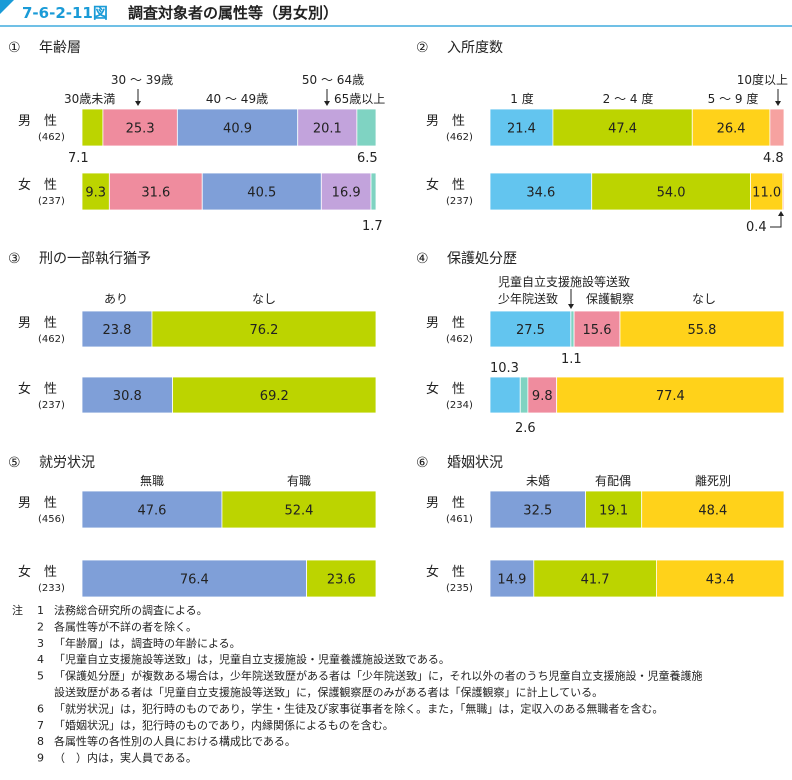  Describe the element at coordinates (459, 463) in the screenshot. I see `panel-title: ⑥ 婚姻状況` at that location.